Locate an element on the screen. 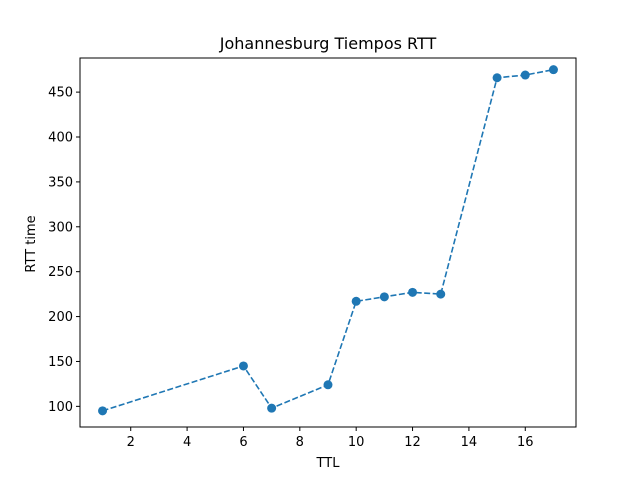 The image size is (640, 480). x-tick-label: 16 is located at coordinates (525, 442).